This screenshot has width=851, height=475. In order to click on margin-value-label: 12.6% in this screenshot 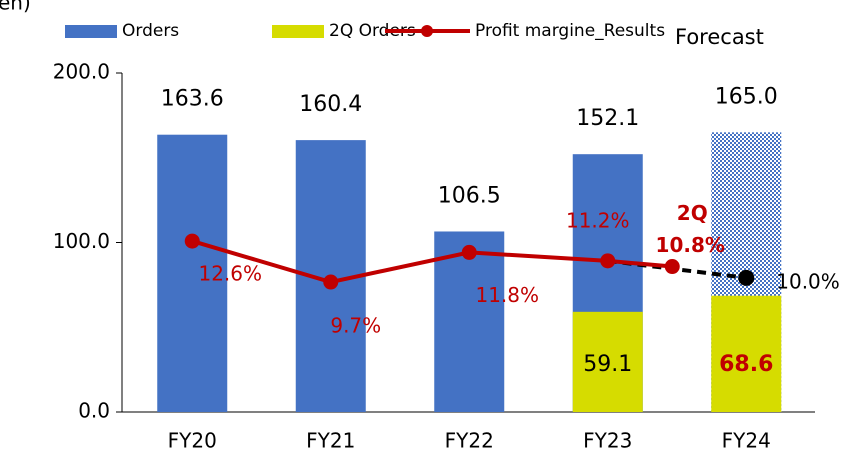, I will do `click(230, 274)`.